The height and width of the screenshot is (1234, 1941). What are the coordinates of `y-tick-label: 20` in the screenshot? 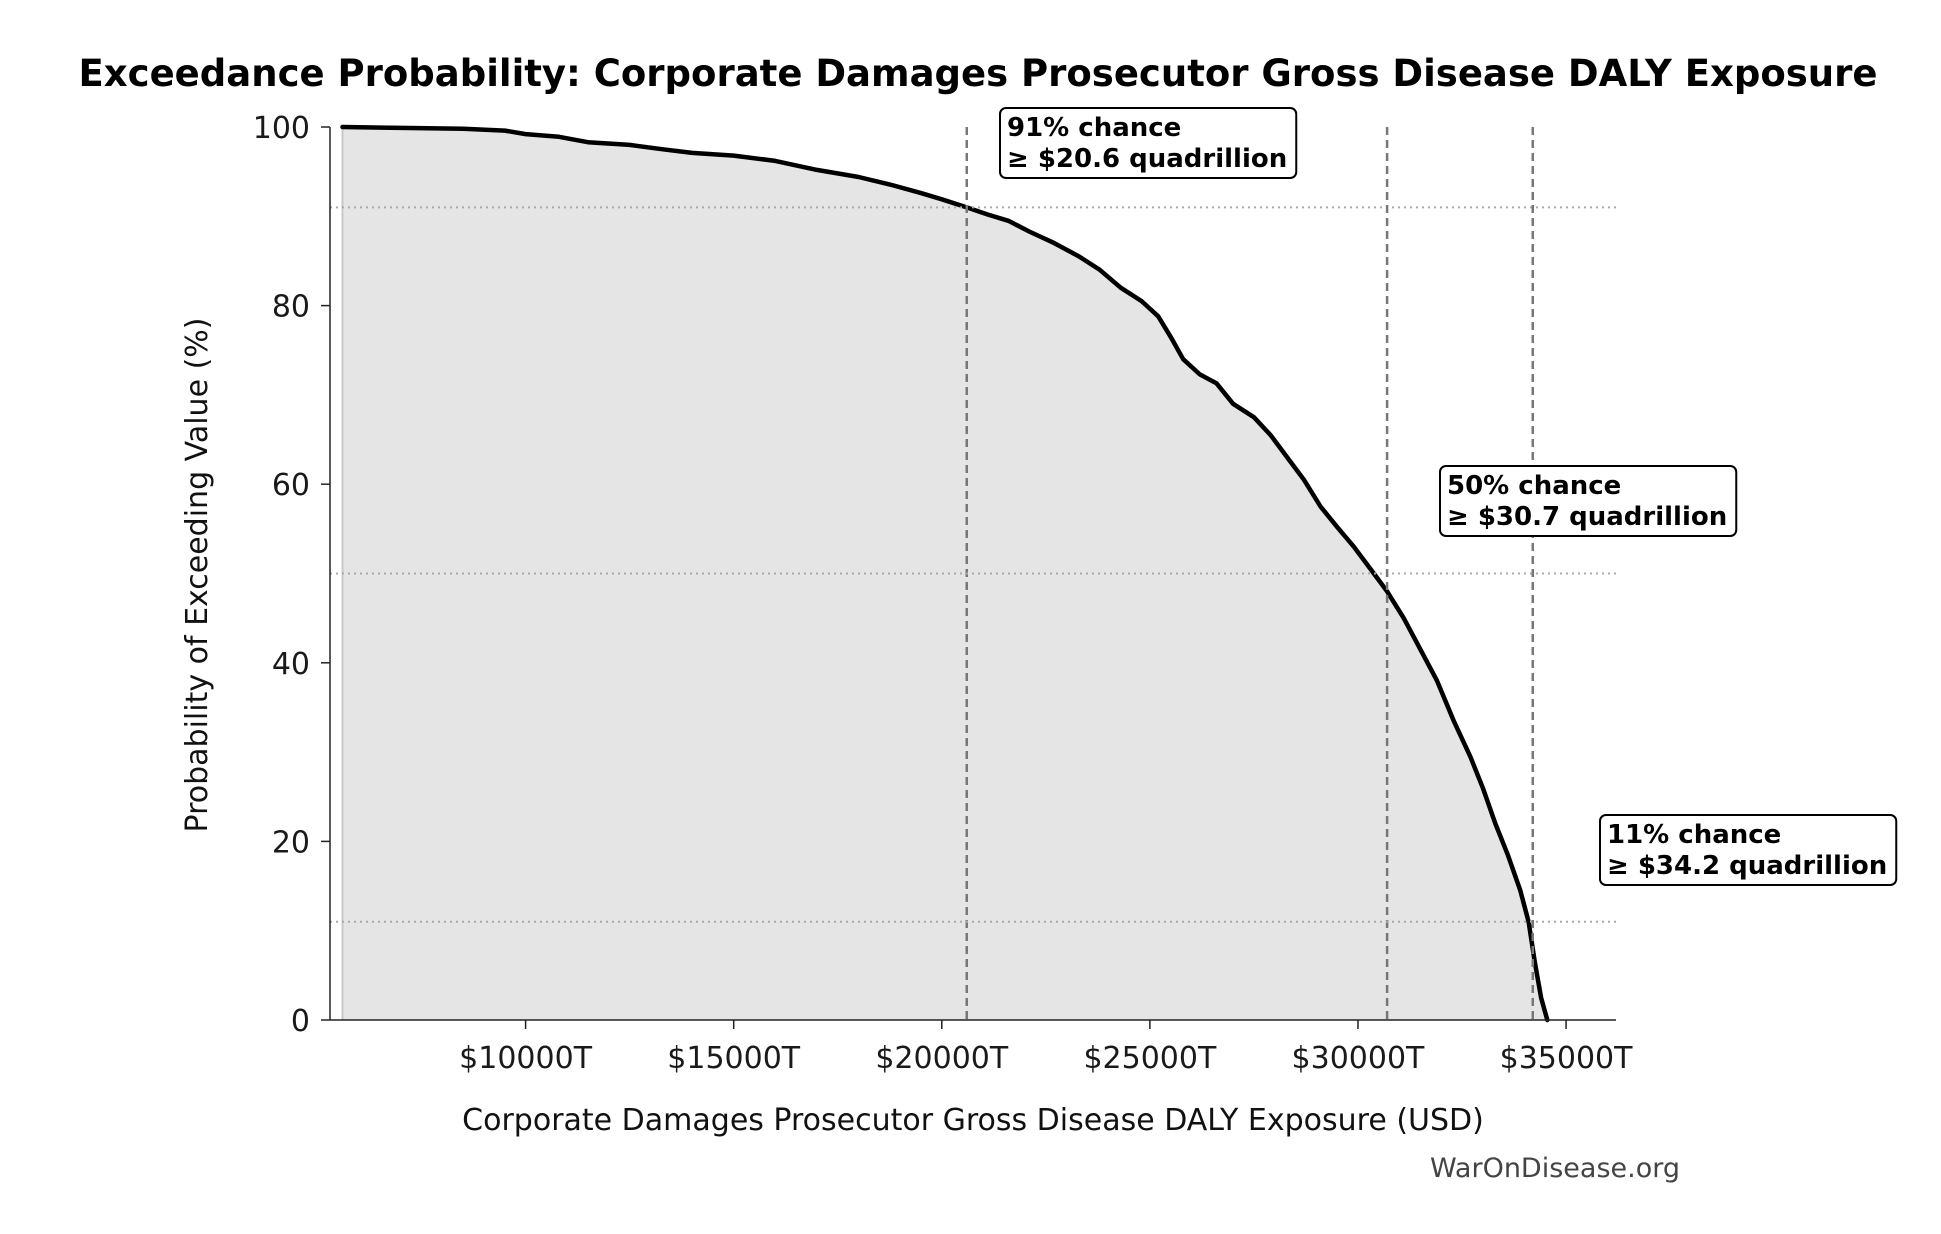 It's located at (291, 842).